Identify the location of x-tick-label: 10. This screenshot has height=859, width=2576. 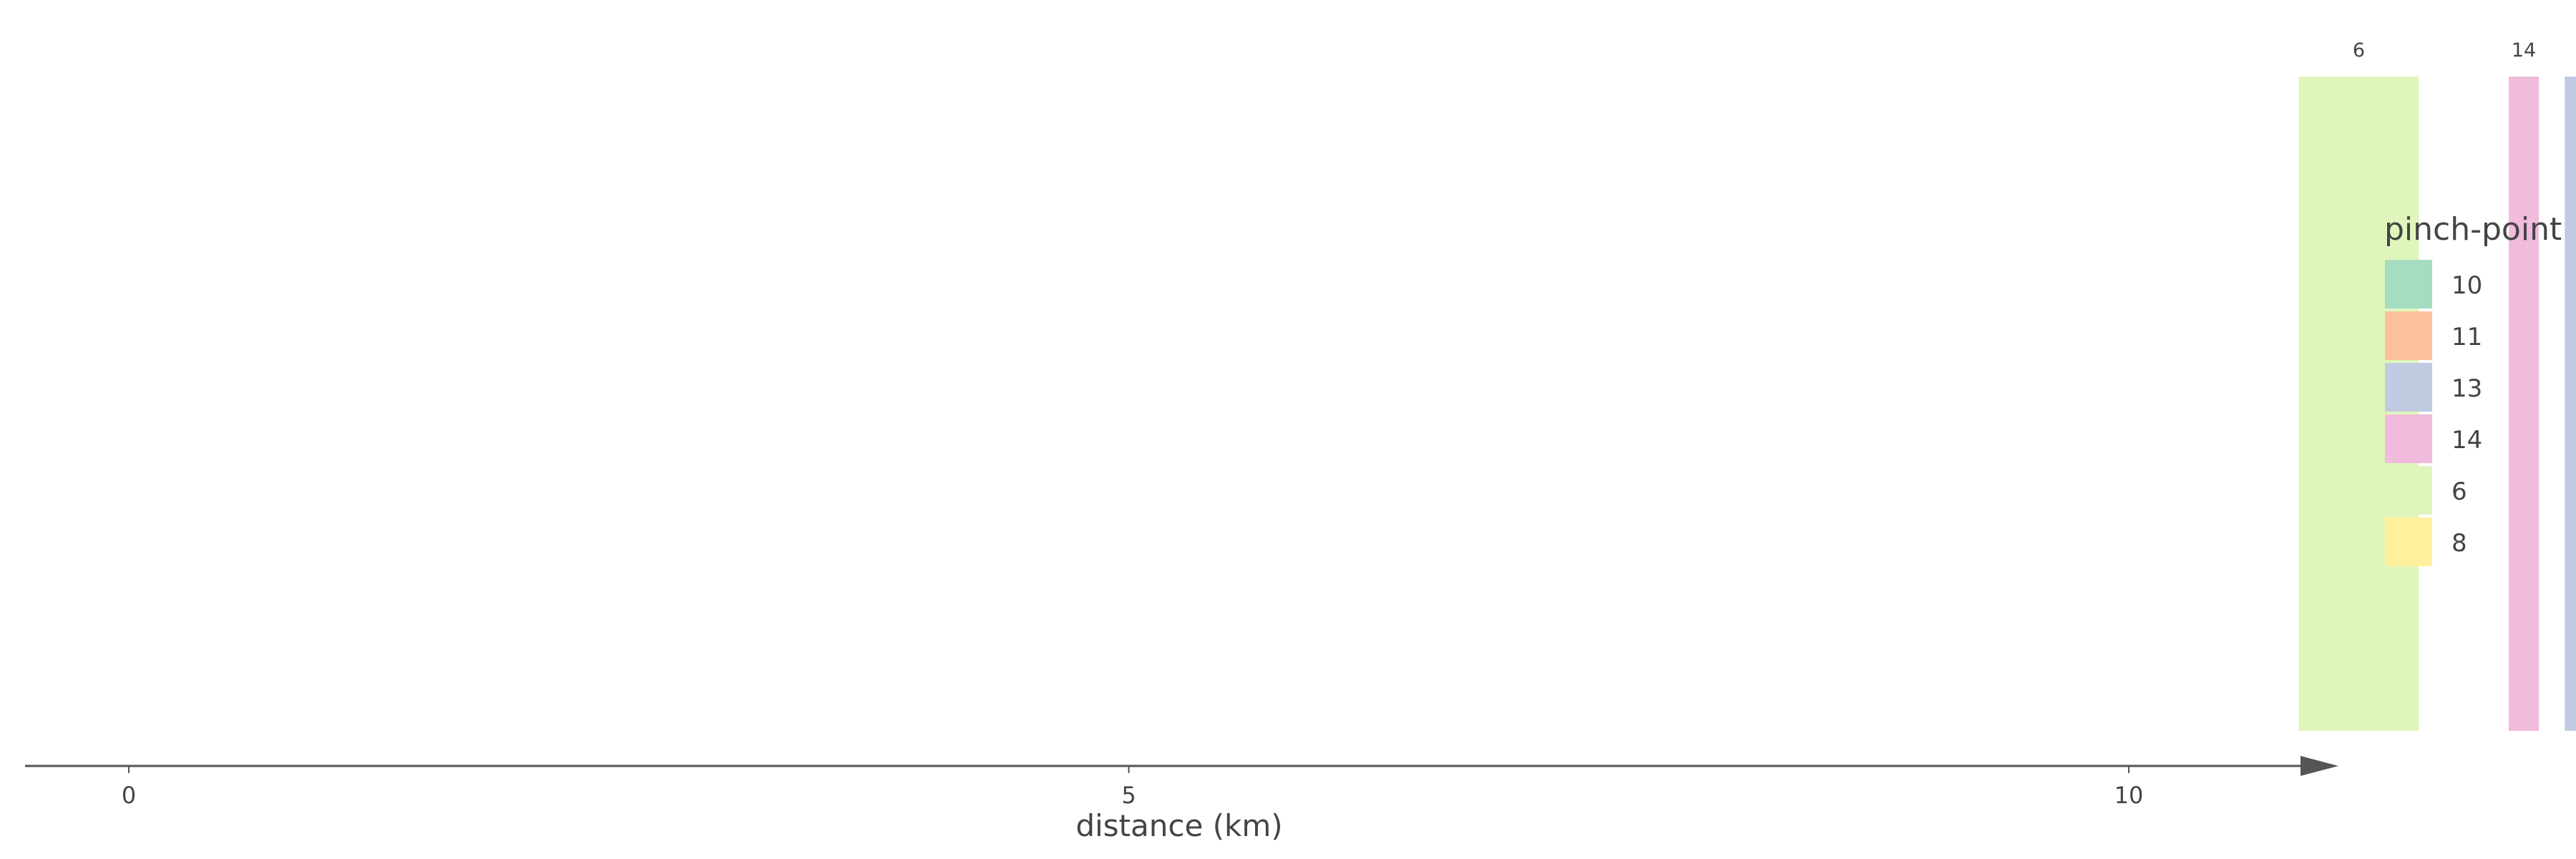
(2129, 795).